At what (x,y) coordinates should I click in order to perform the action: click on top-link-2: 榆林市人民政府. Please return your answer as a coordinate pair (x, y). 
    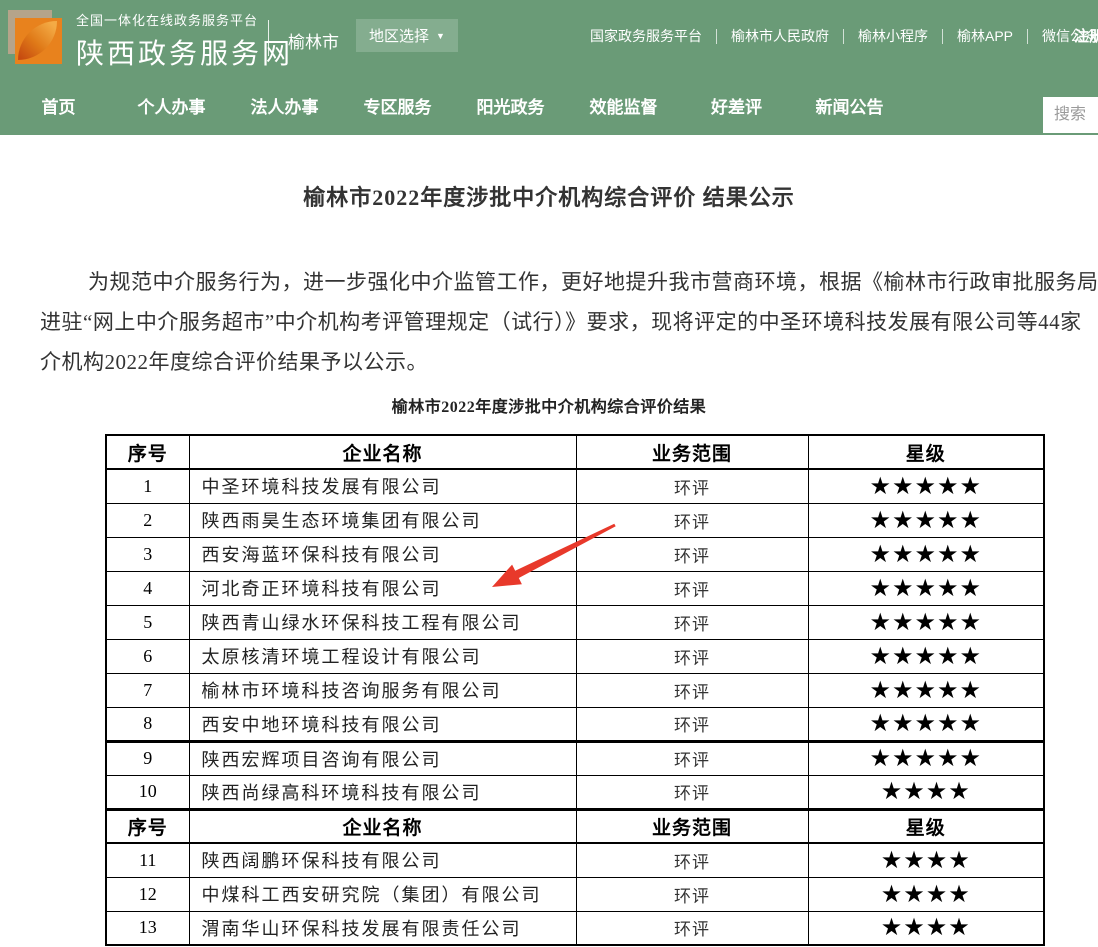
    Looking at the image, I should click on (780, 36).